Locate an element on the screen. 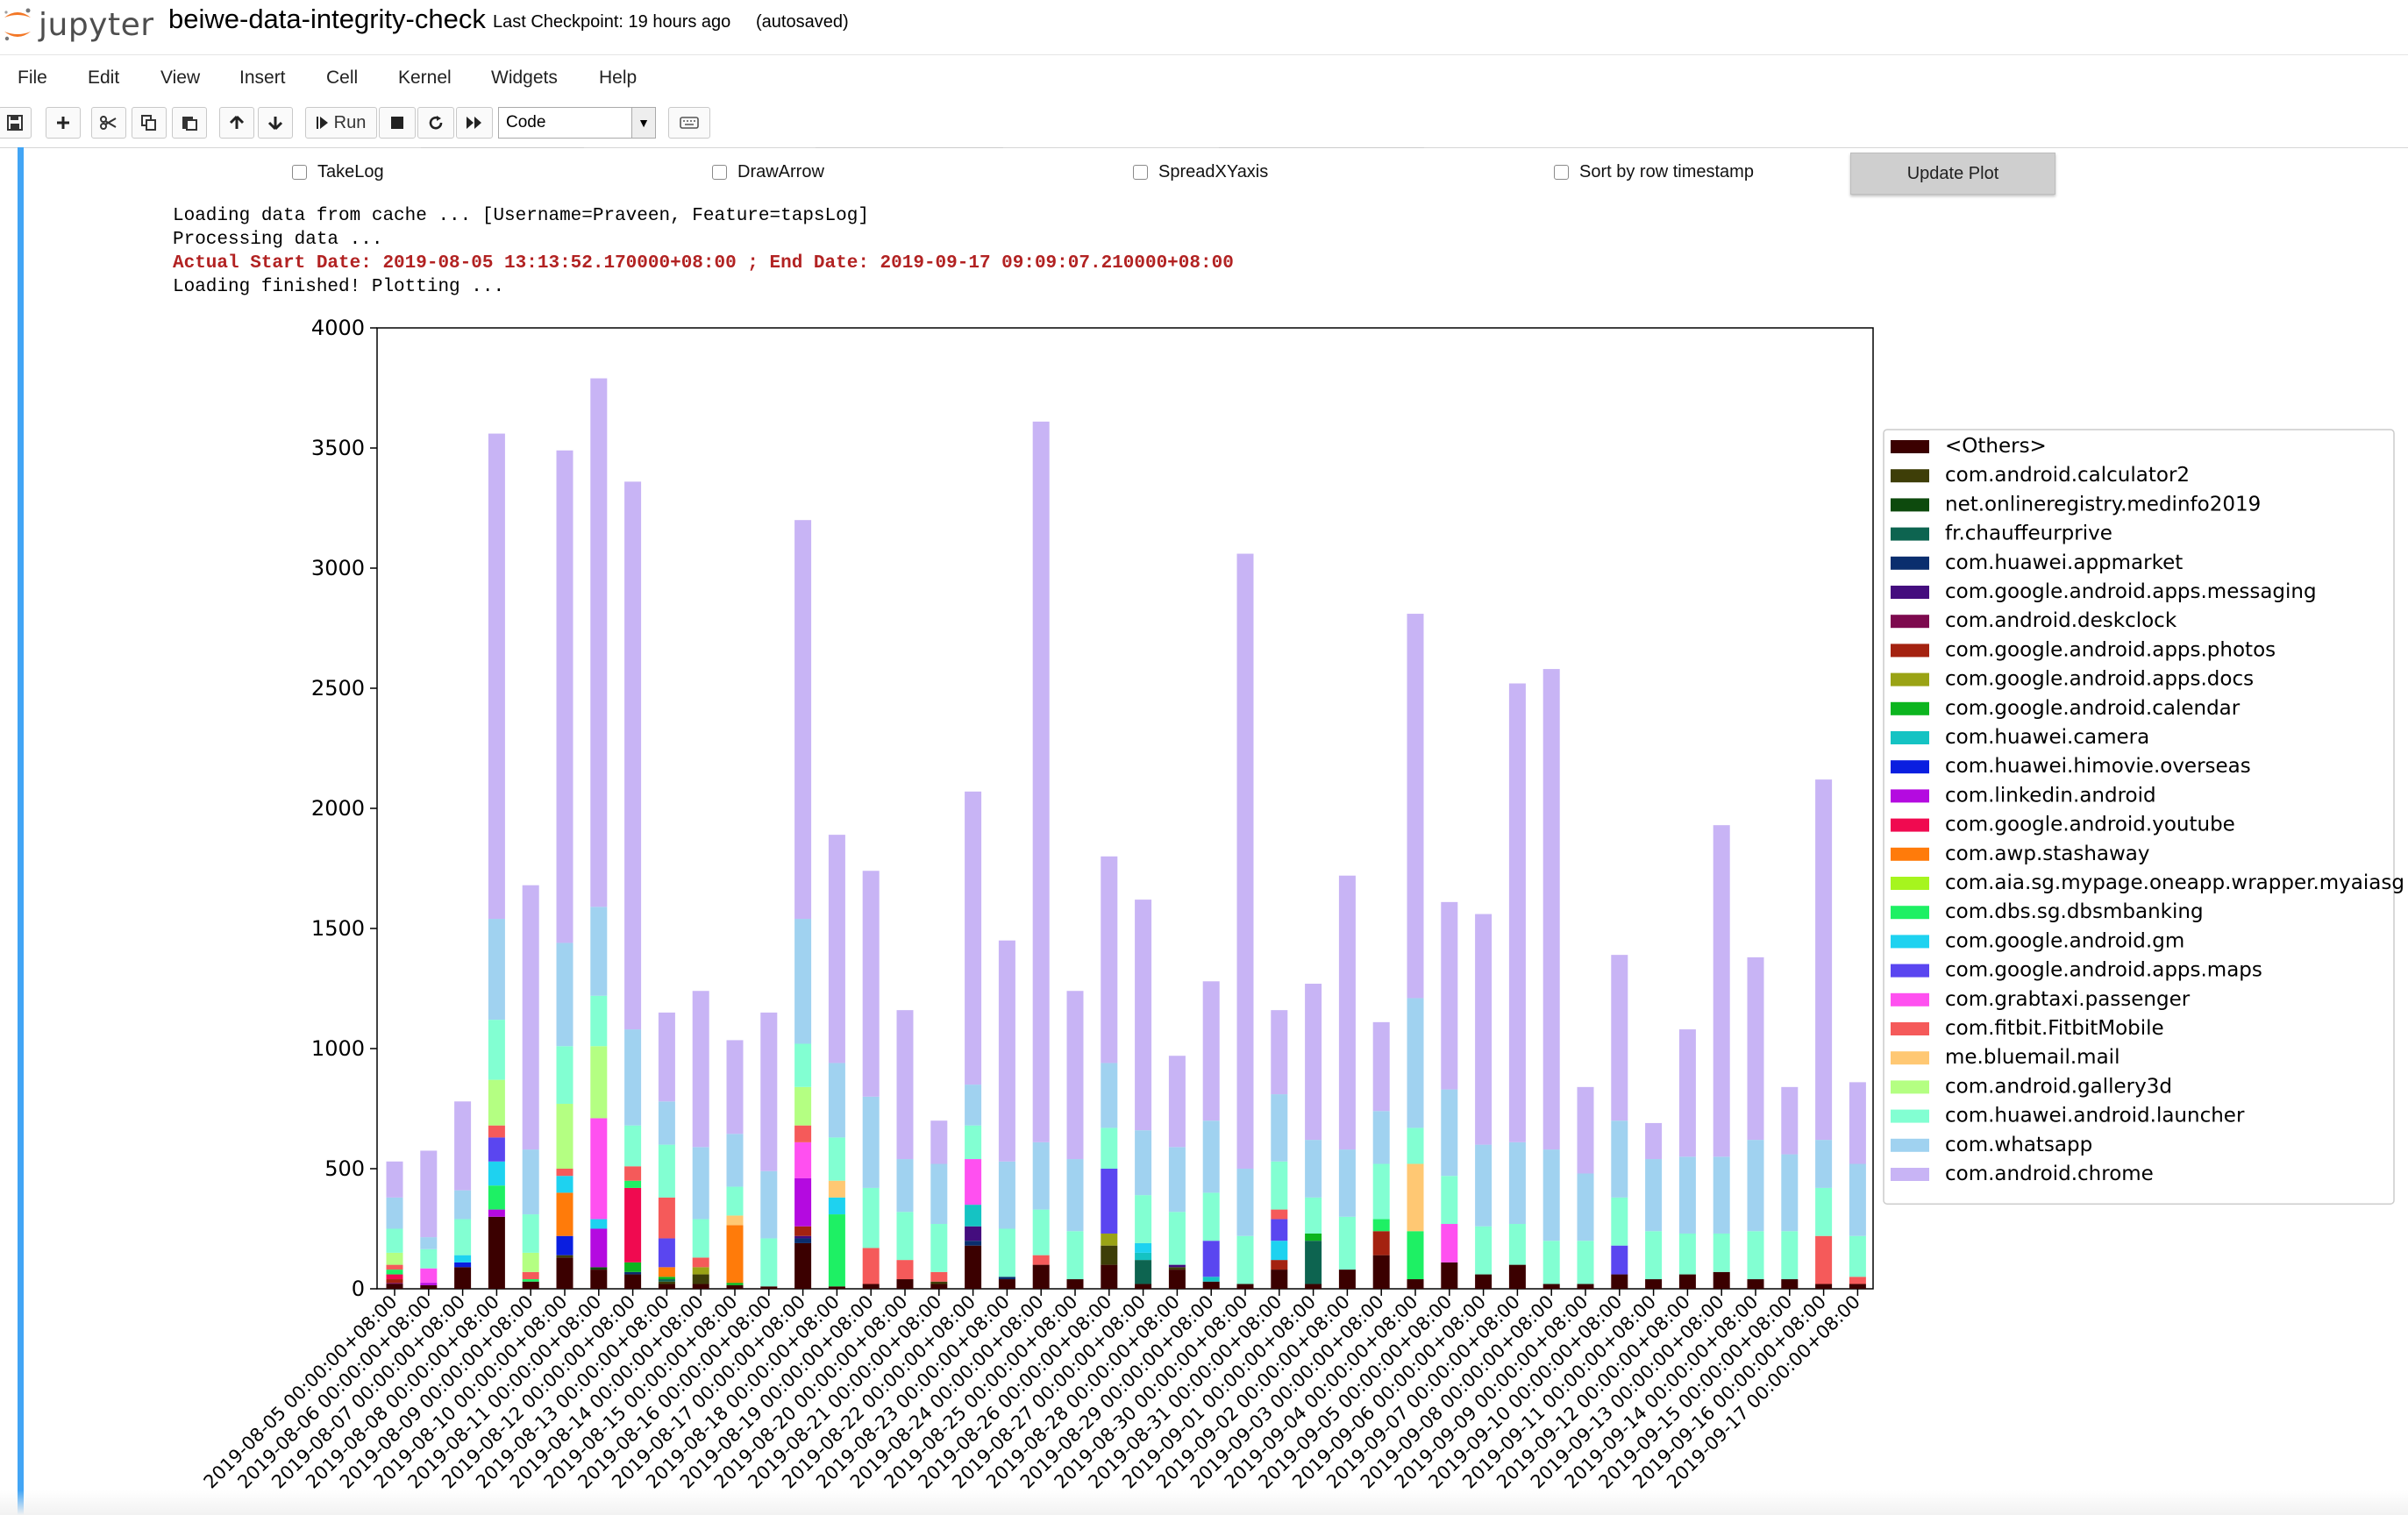 This screenshot has width=2408, height=1515. menu-kernel: Kernel is located at coordinates (425, 78).